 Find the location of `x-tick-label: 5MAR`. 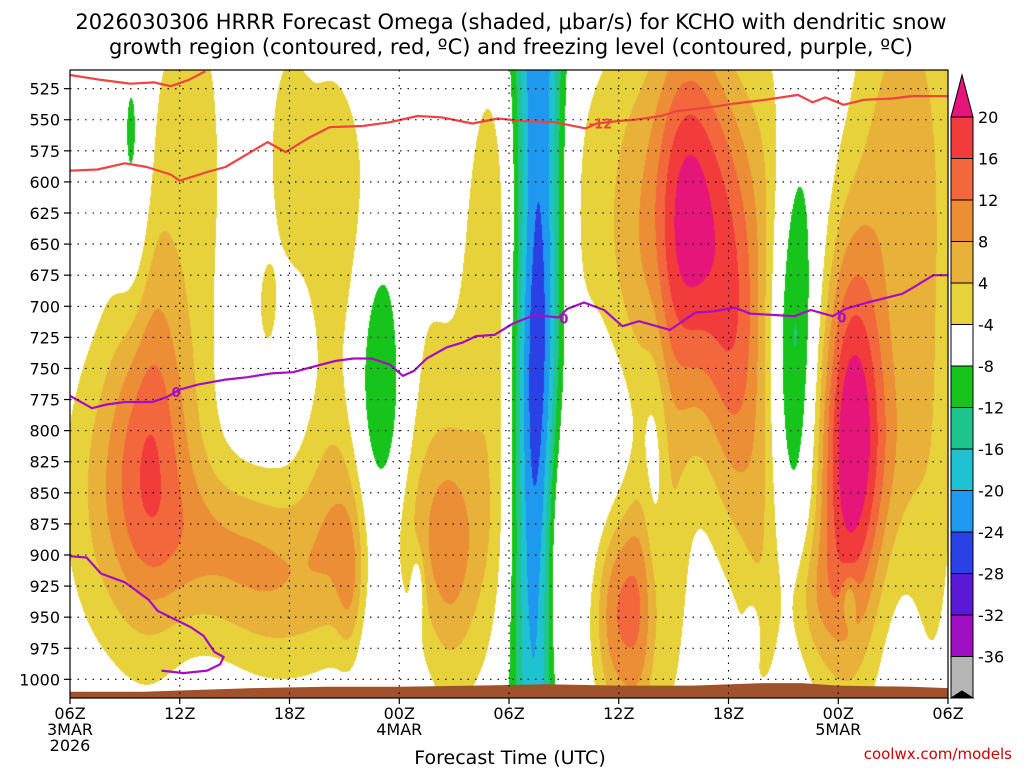

x-tick-label: 5MAR is located at coordinates (838, 729).